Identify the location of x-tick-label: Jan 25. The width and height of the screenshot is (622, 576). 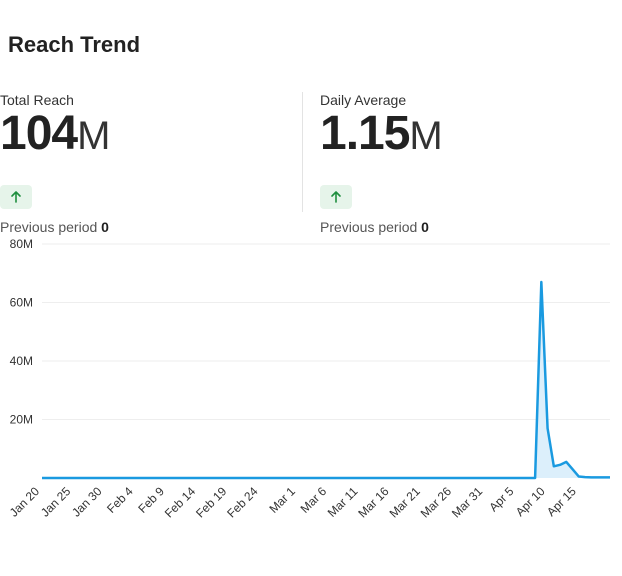
(56, 502).